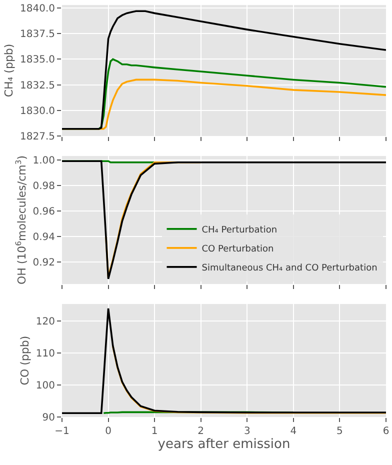  What do you see at coordinates (37, 34) in the screenshot?
I see `y-tick-label: 1837.5` at bounding box center [37, 34].